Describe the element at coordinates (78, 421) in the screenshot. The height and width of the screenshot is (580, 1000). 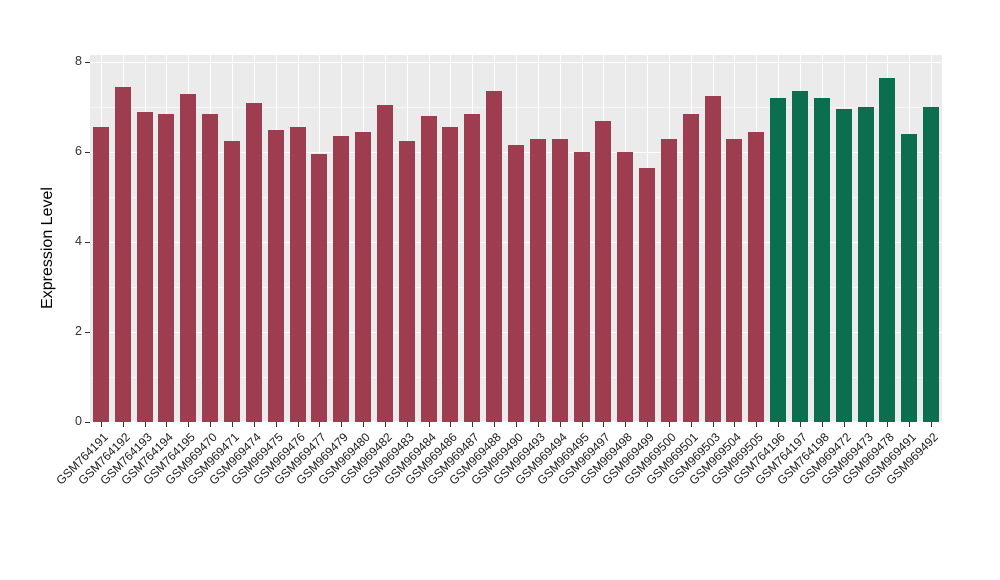
I see `y-tick-label: 0` at that location.